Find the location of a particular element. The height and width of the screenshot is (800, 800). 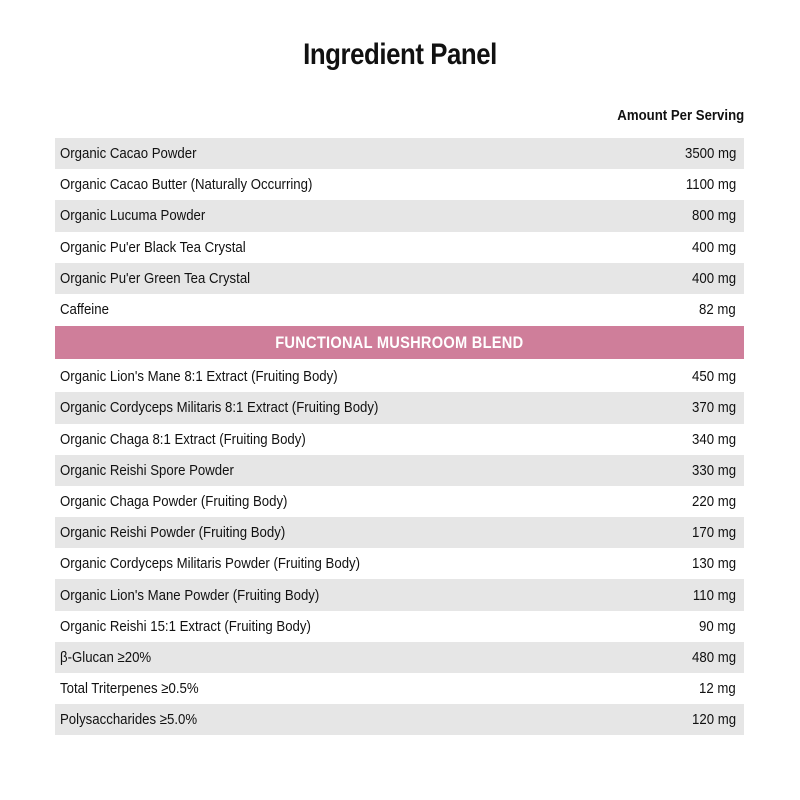

ingredient-amount: 800 mg is located at coordinates (713, 216).